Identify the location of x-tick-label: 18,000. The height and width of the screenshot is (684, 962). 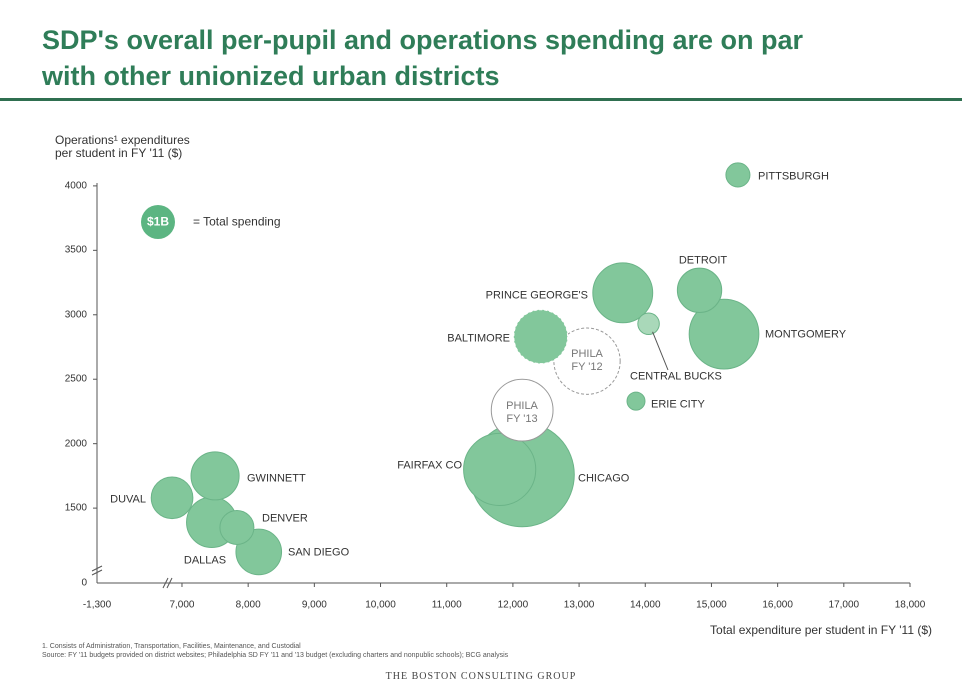
(910, 605).